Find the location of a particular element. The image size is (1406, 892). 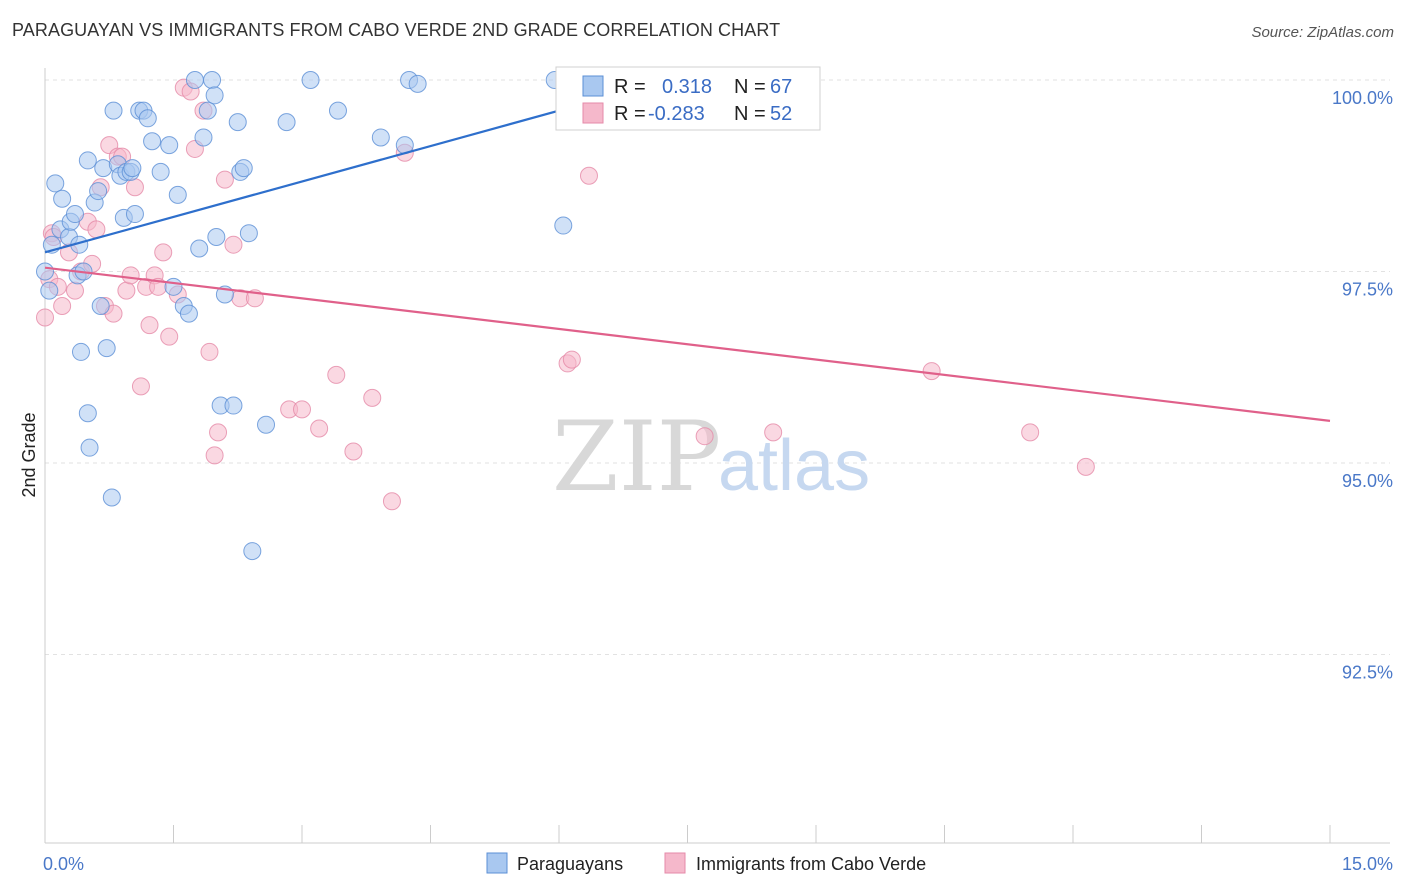

watermark: ZIP atlas is located at coordinates (711, 457).